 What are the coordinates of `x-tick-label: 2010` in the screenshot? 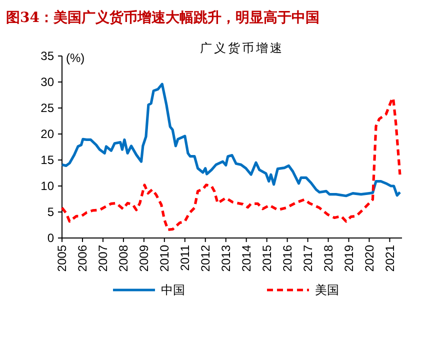 It's located at (165, 258).